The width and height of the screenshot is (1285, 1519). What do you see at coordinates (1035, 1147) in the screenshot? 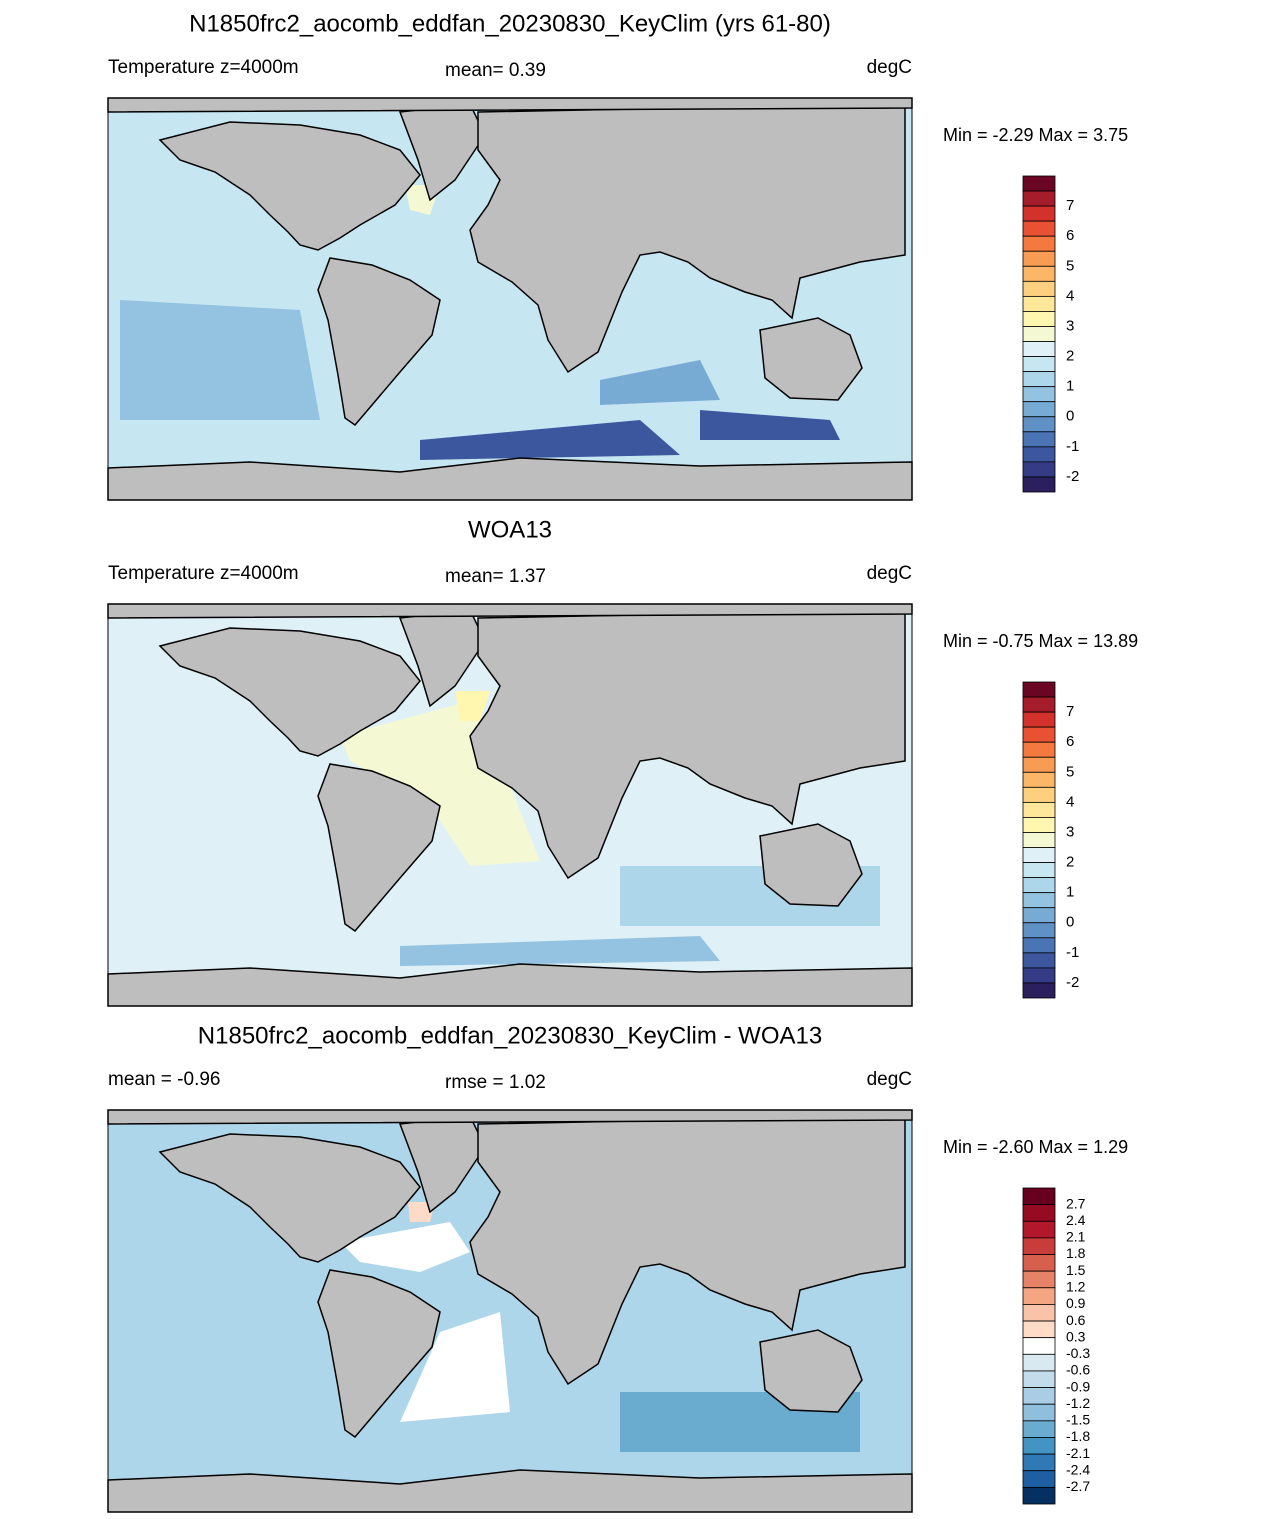
I see `min-max: Min = -2.60 Max = 1.29` at bounding box center [1035, 1147].